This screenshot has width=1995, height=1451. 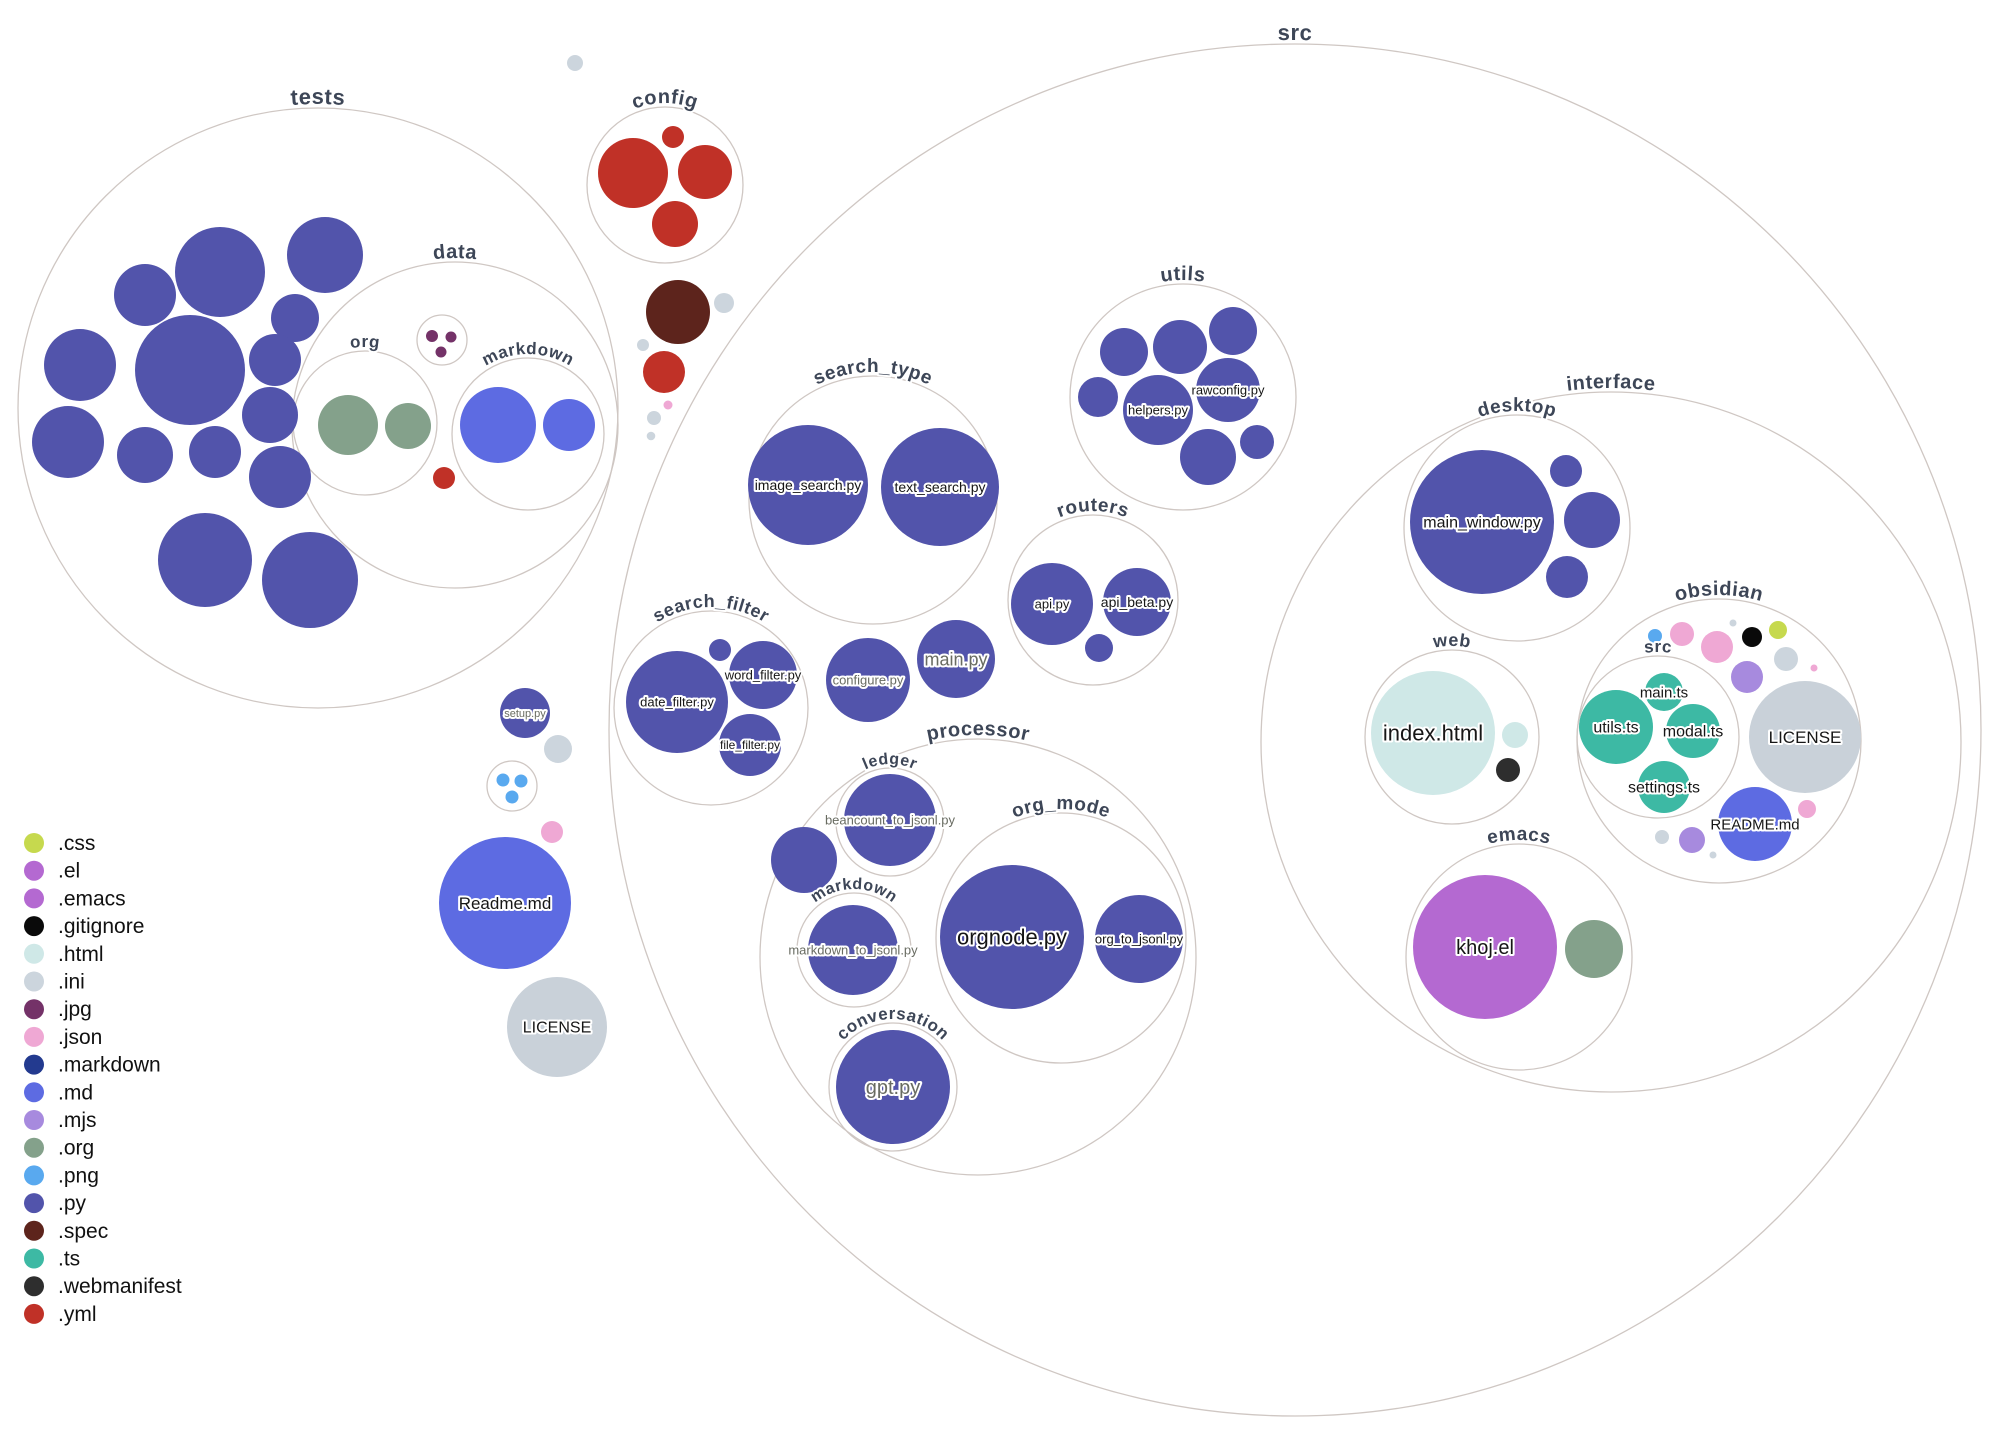 What do you see at coordinates (76, 1148) in the screenshot?
I see `legend-label-org: .org` at bounding box center [76, 1148].